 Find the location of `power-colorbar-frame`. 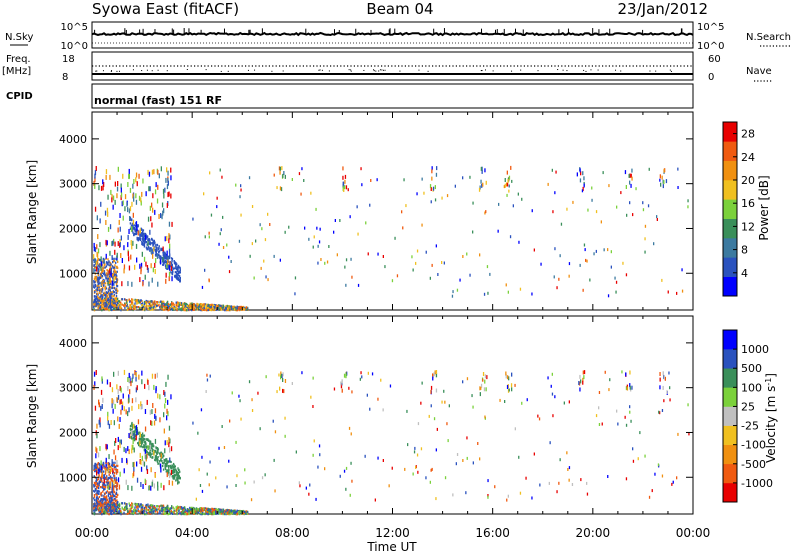

power-colorbar-frame is located at coordinates (730, 209).